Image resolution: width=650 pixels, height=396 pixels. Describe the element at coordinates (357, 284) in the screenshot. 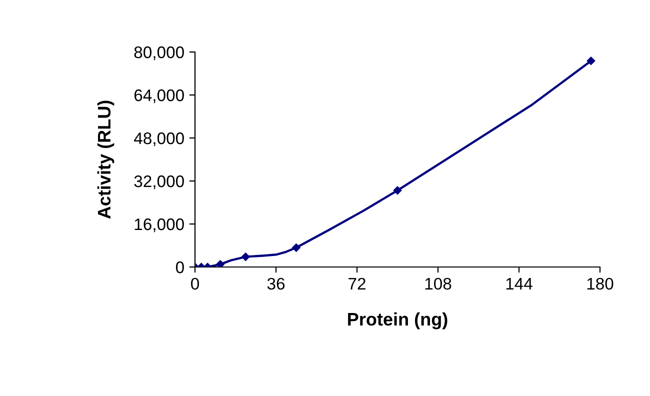

I see `x-tick-label: 72` at that location.